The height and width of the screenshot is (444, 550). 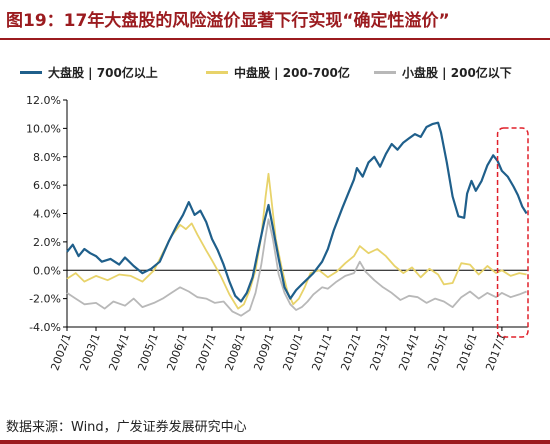 What do you see at coordinates (47, 214) in the screenshot?
I see `y-tick-label: 4.0%` at bounding box center [47, 214].